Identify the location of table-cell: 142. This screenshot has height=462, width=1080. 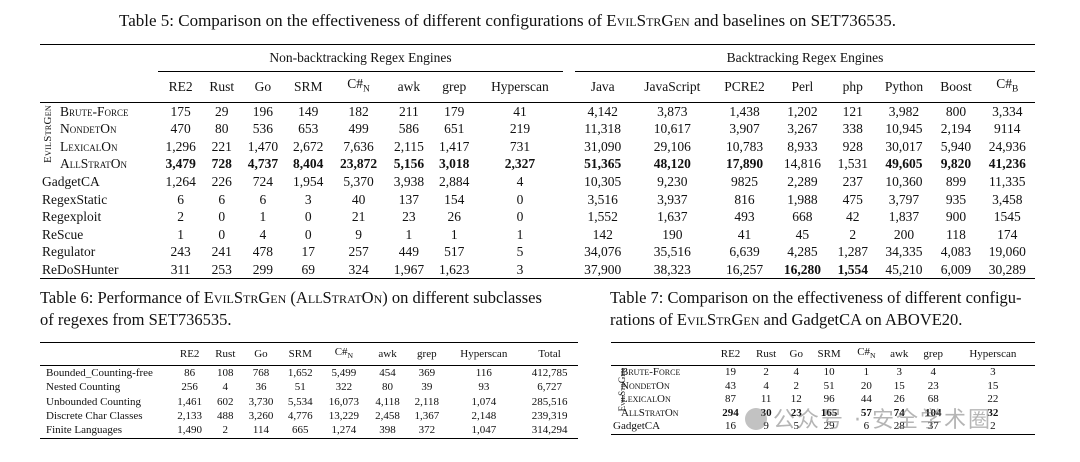
(602, 234).